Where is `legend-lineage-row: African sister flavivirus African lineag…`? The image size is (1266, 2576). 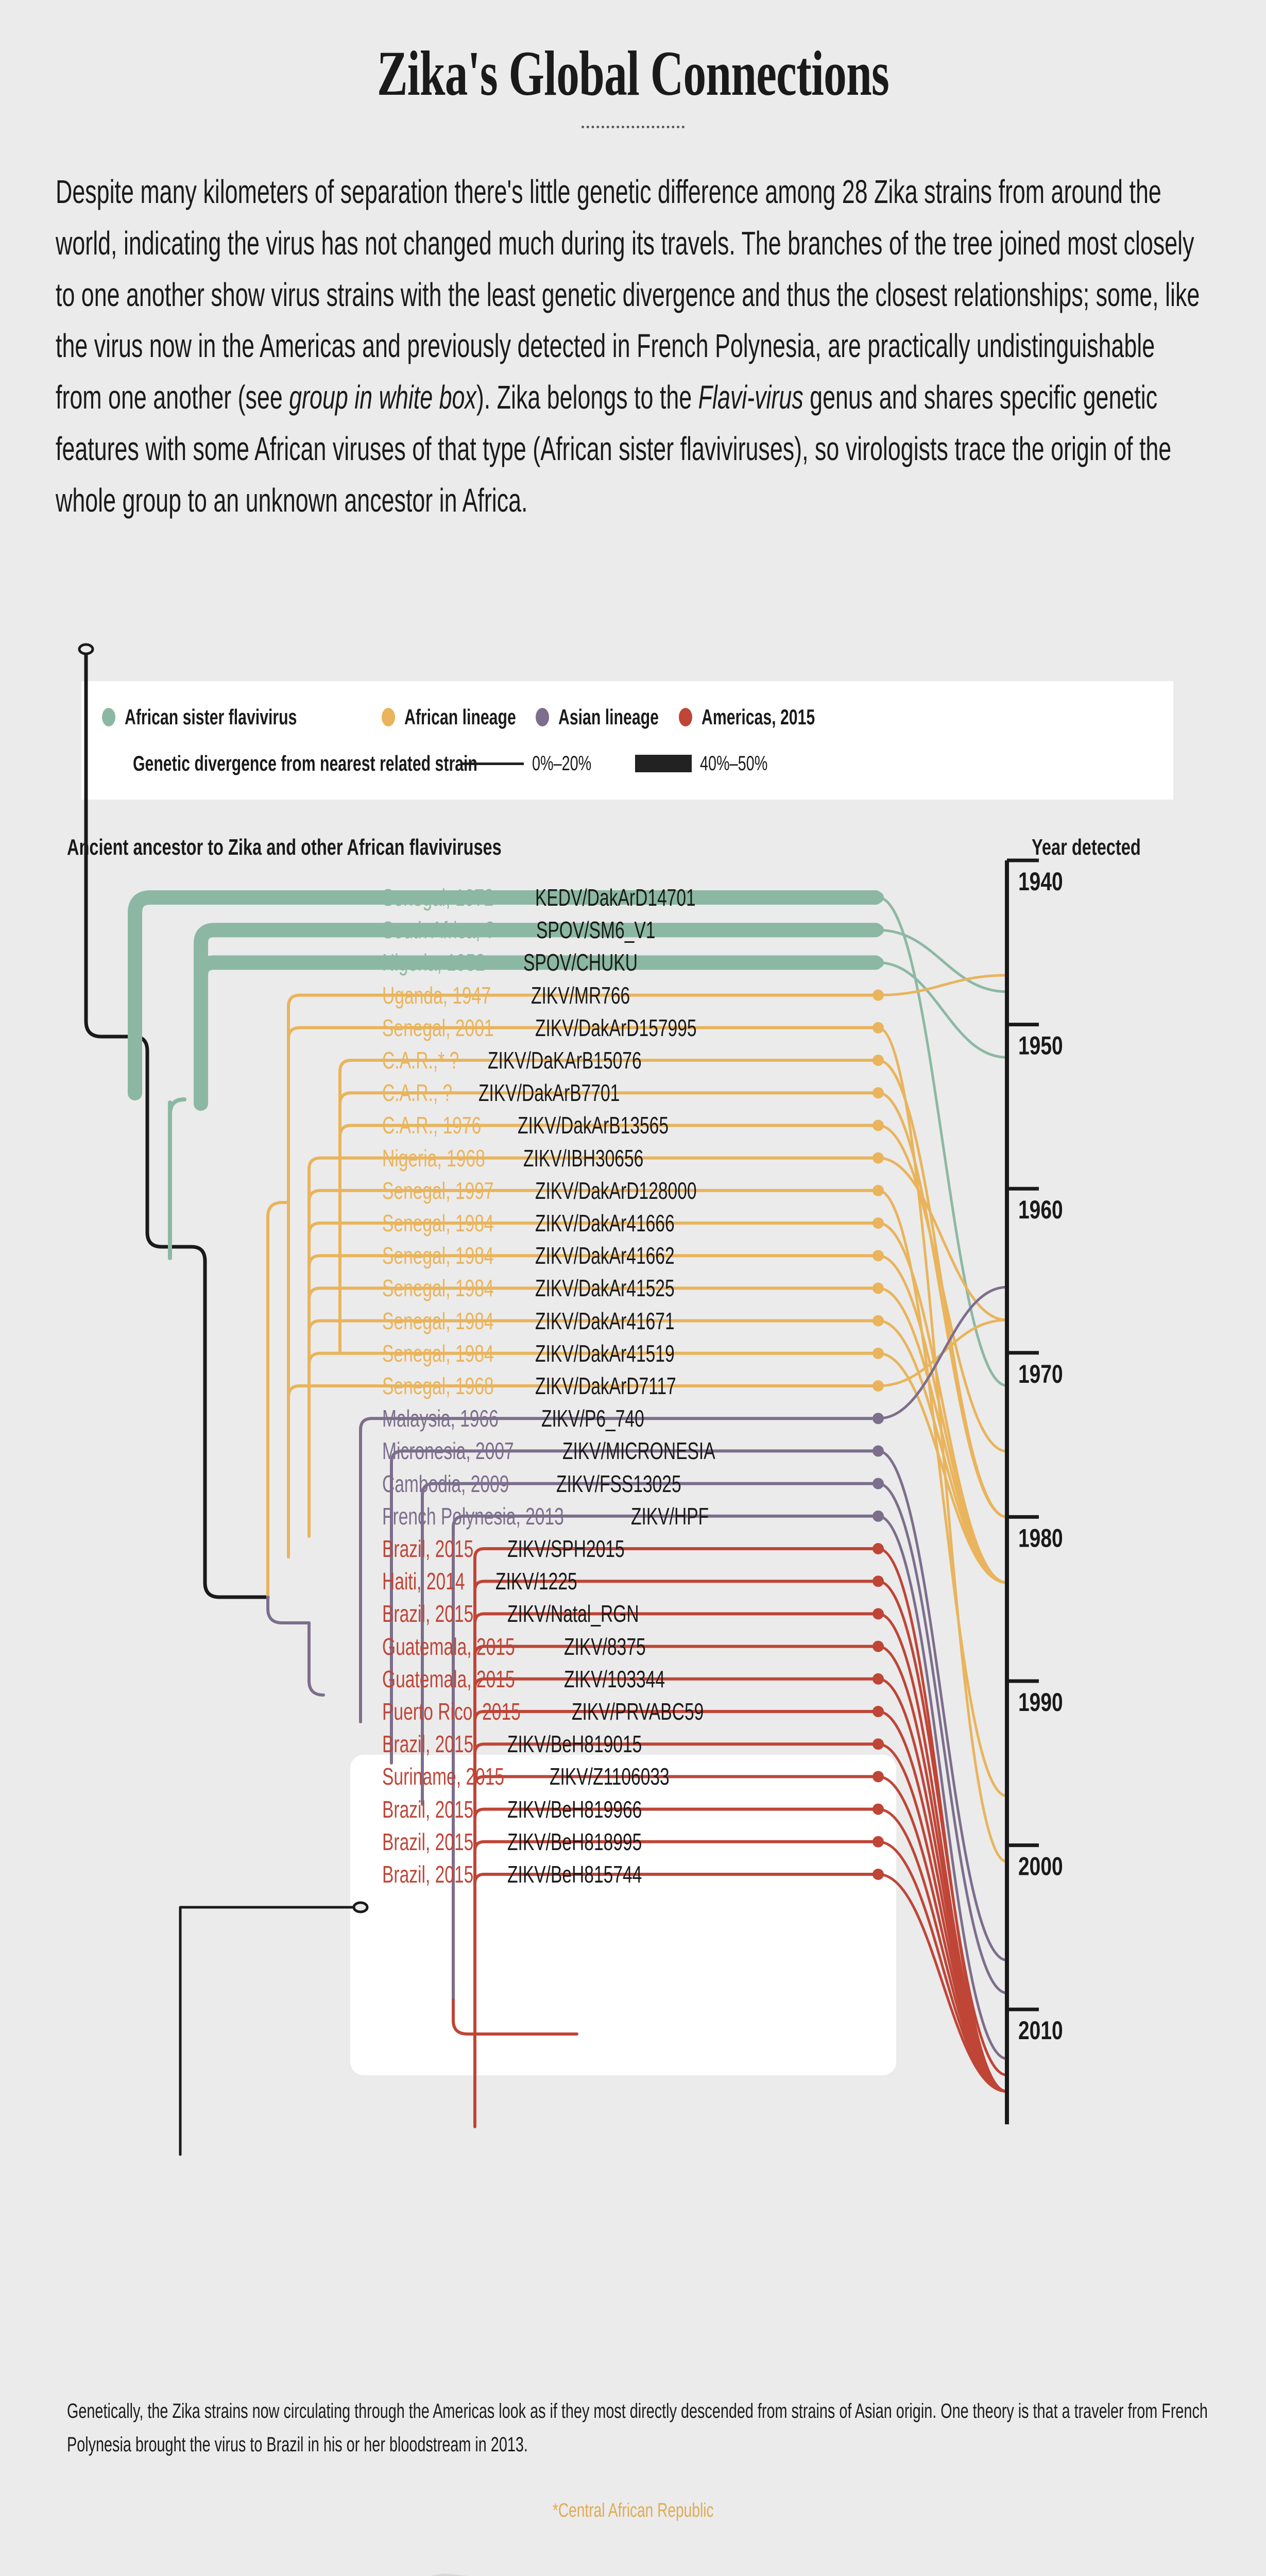
legend-lineage-row: African sister flavivirus African lineag… is located at coordinates (499, 717).